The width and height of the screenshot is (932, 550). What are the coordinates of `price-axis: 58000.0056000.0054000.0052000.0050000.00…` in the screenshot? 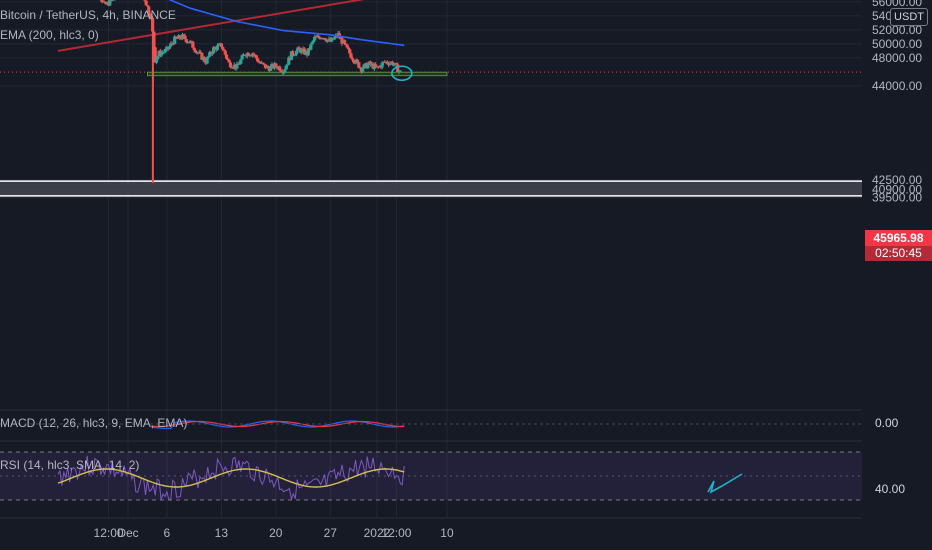 It's located at (897, 275).